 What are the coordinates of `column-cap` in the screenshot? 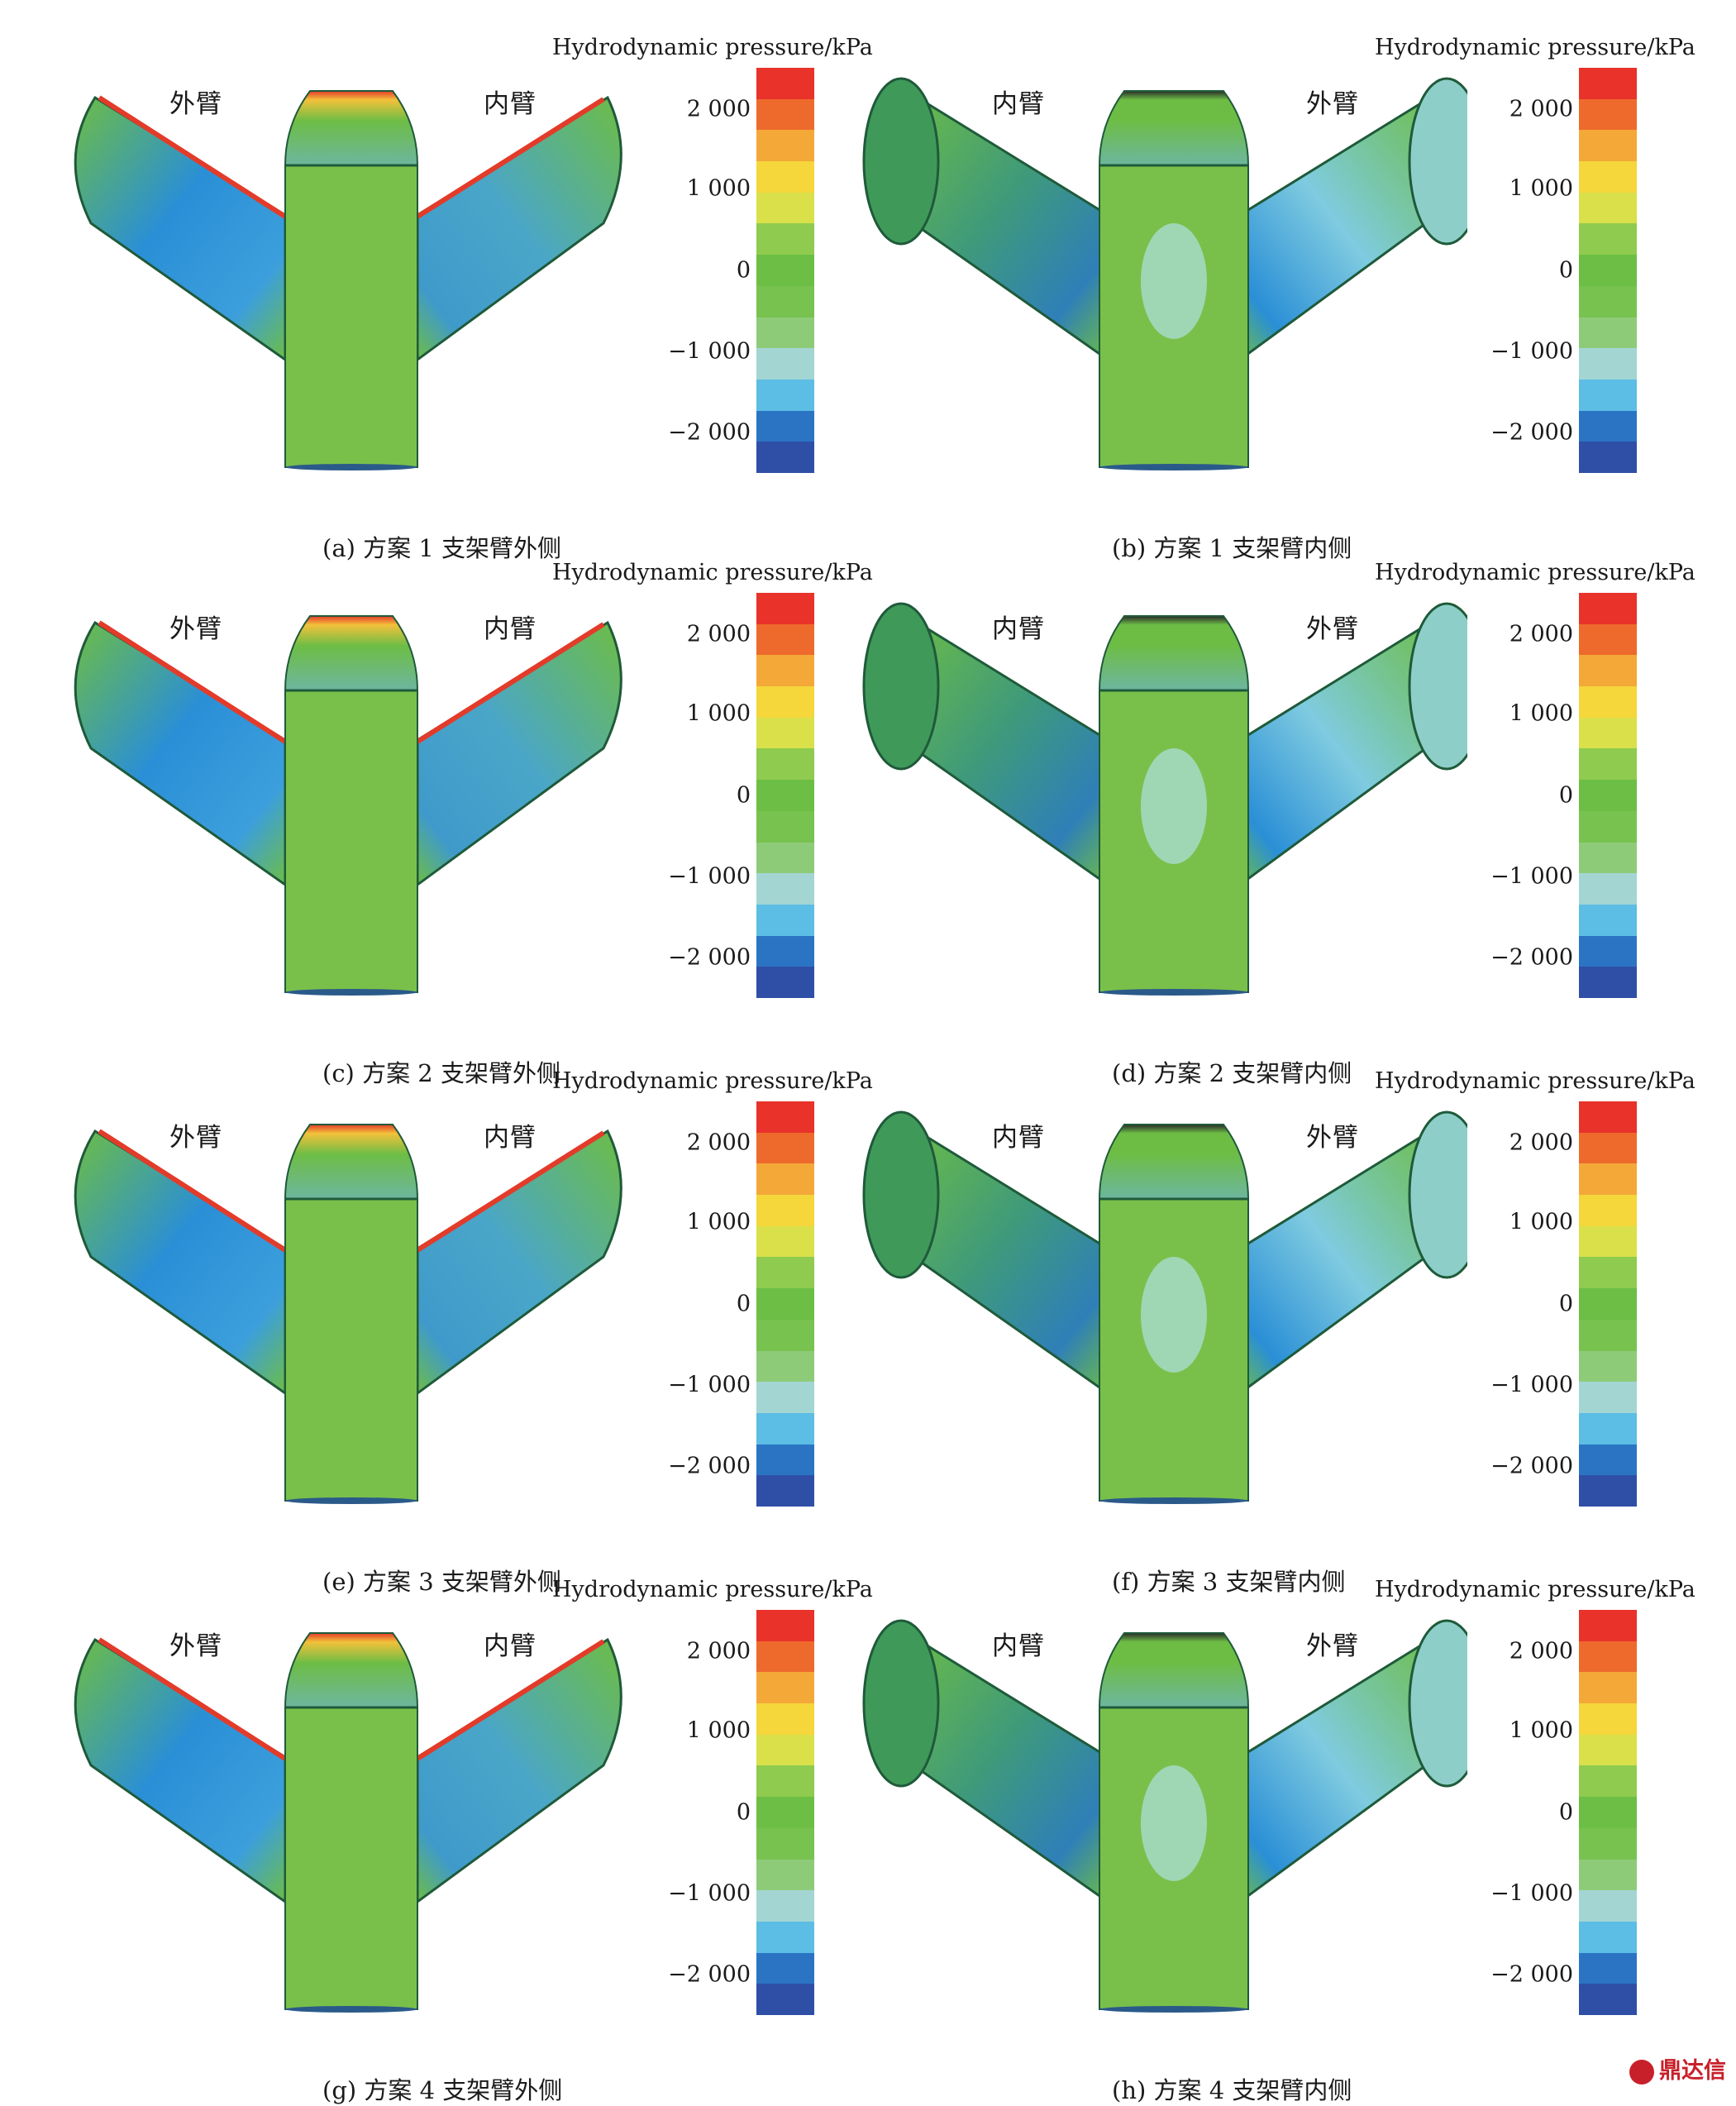 It's located at (351, 128).